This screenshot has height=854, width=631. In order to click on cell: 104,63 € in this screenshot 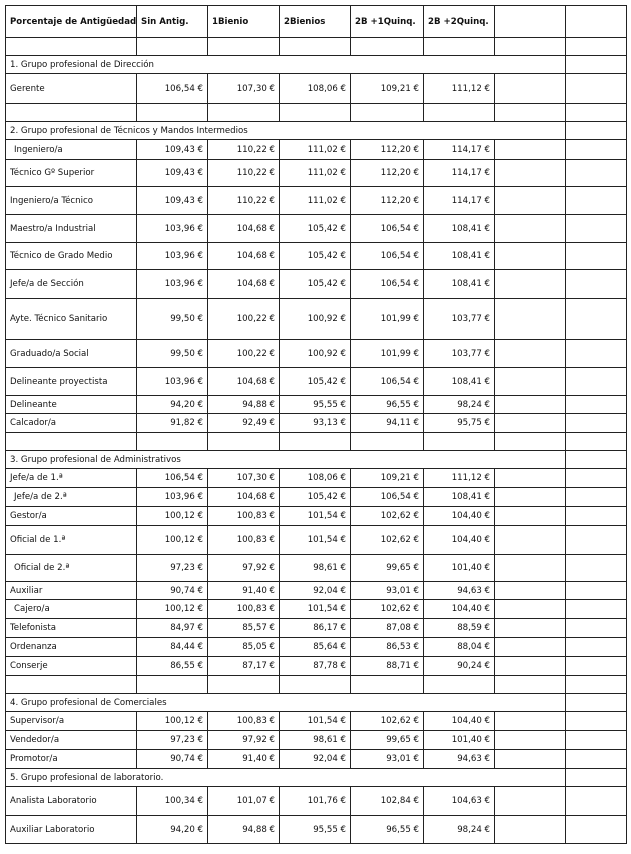, I will do `click(459, 801)`.